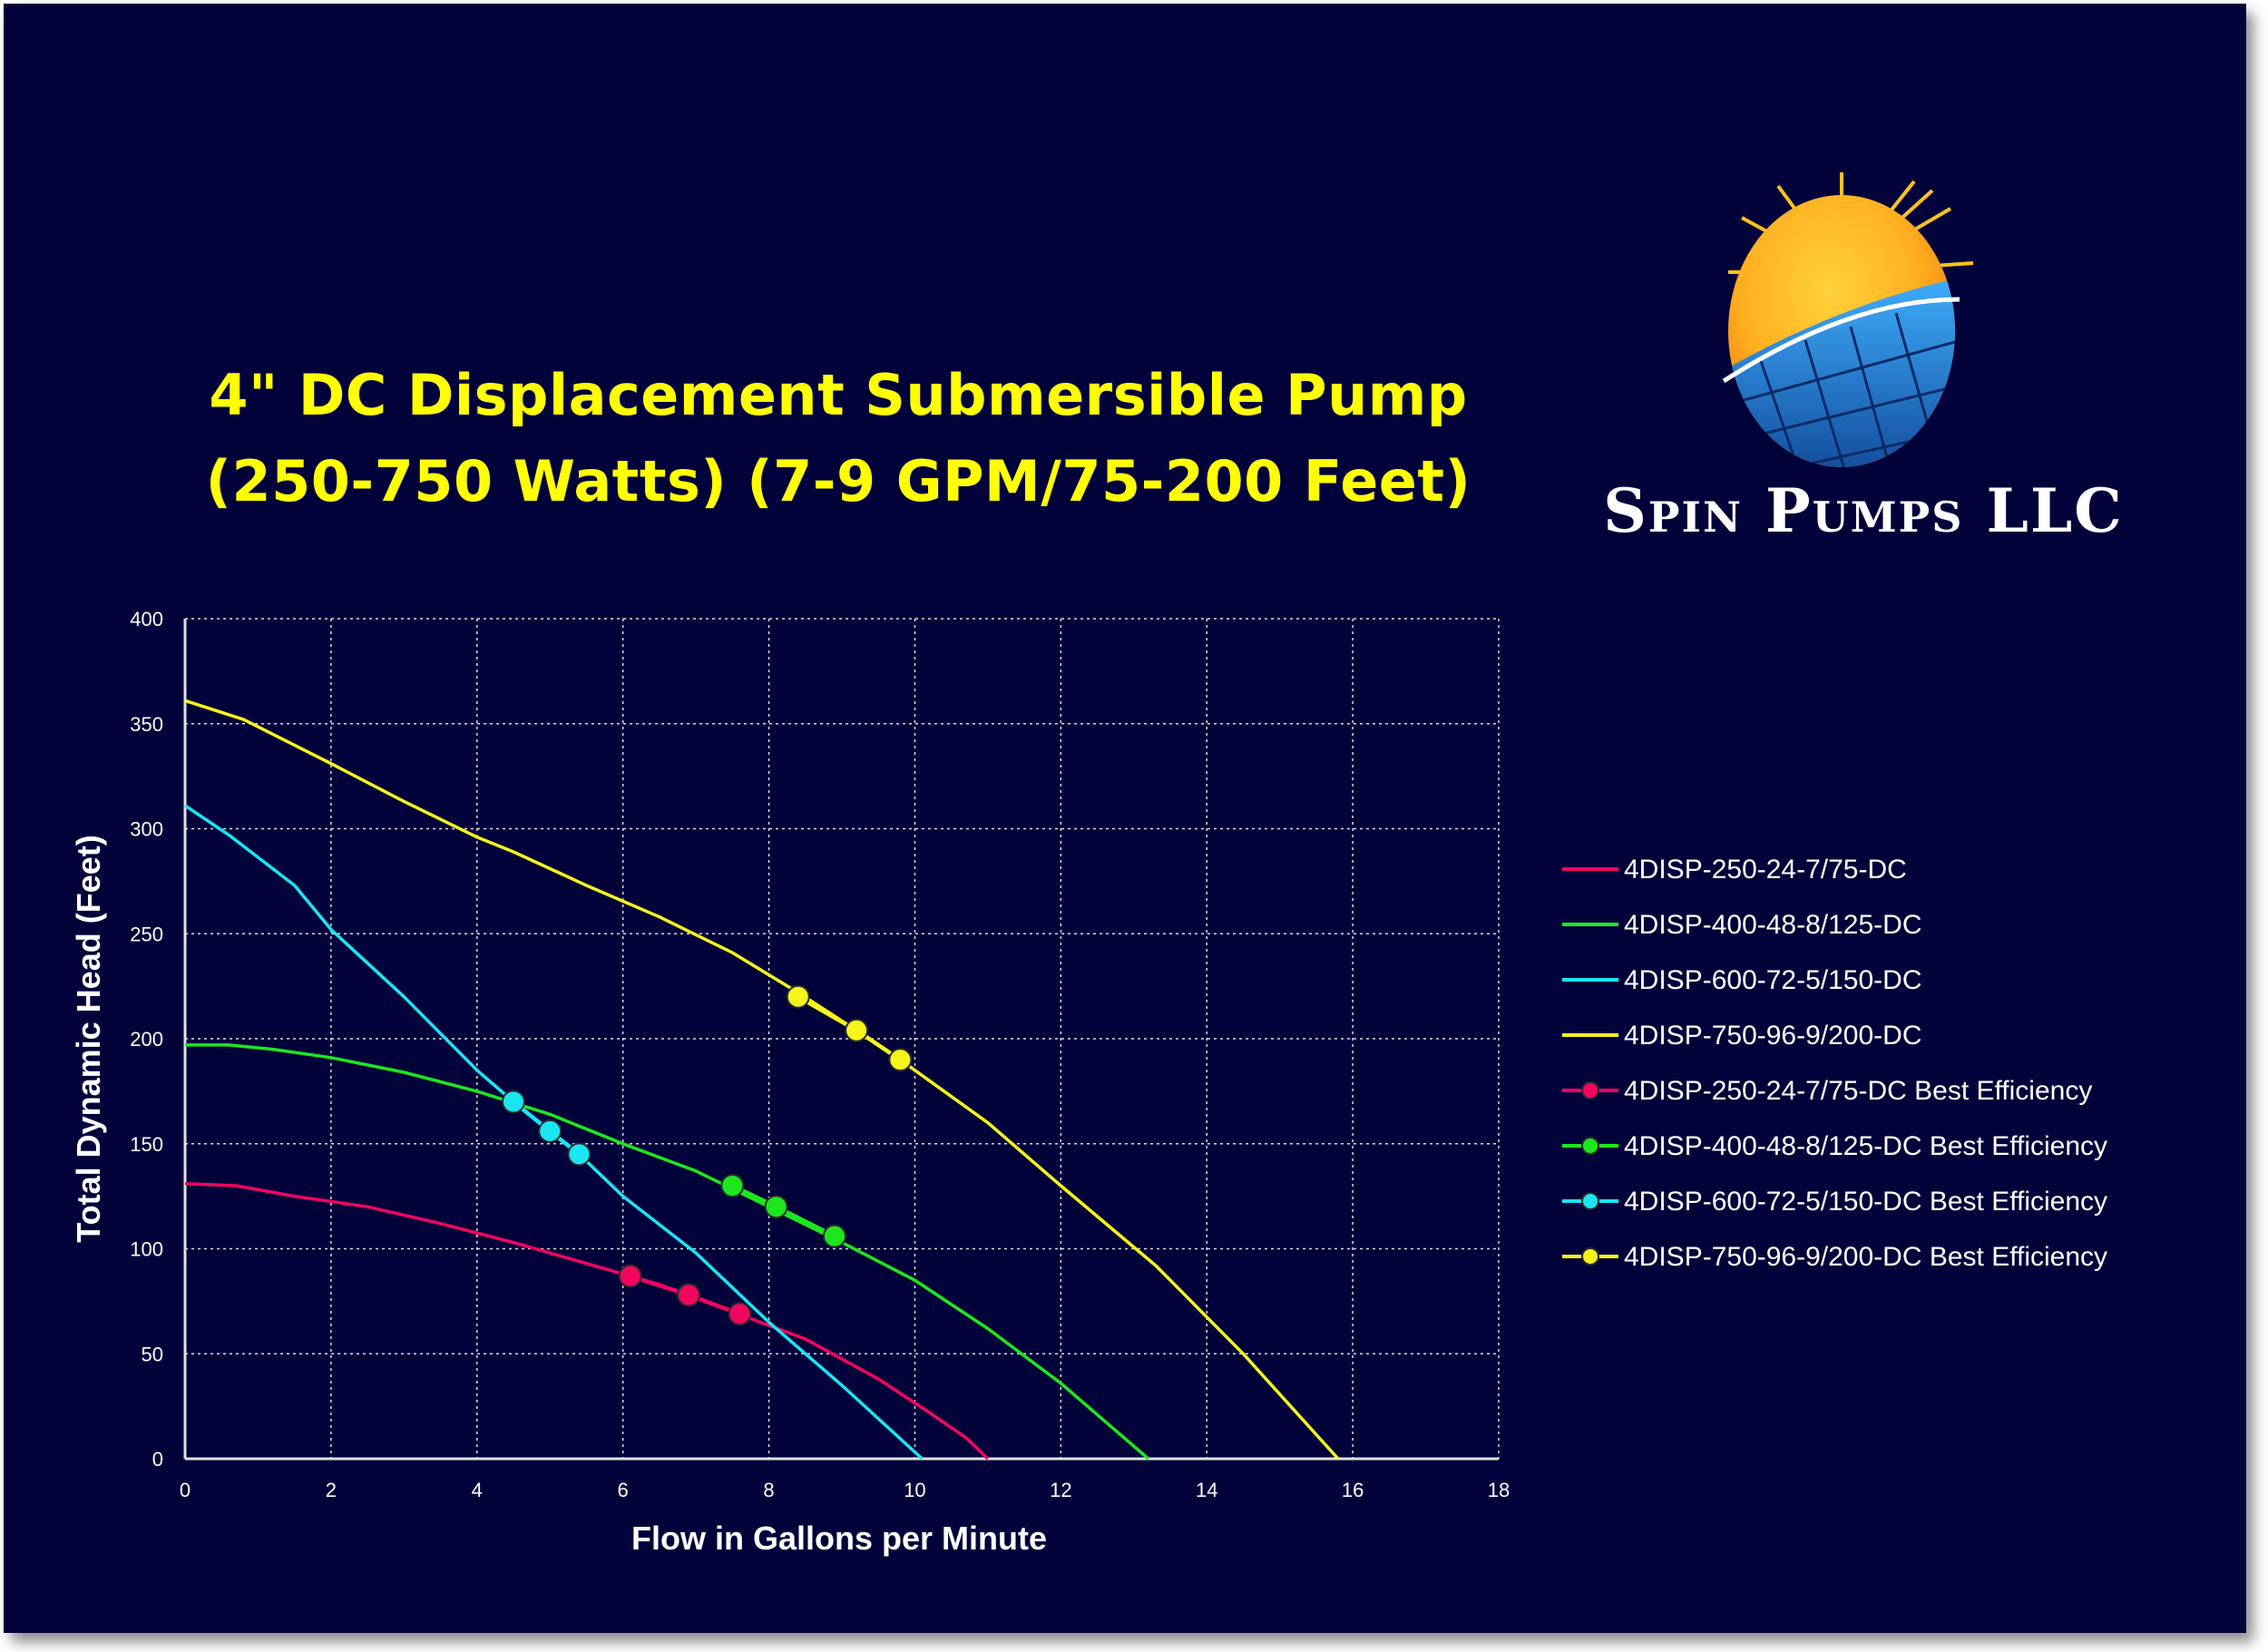  What do you see at coordinates (332, 1490) in the screenshot?
I see `x-tick-label: 2` at bounding box center [332, 1490].